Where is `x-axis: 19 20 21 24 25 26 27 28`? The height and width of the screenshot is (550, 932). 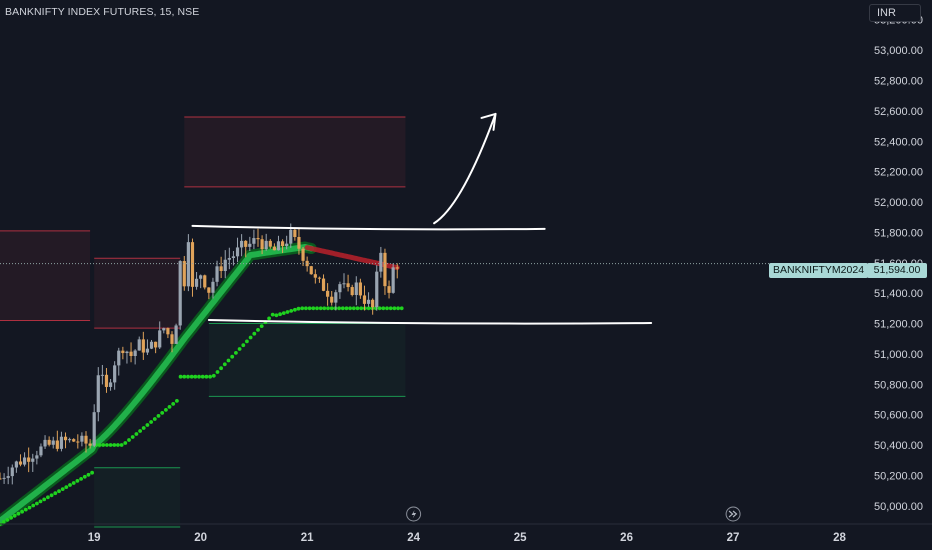
x-axis: 19 20 21 24 25 26 27 28 is located at coordinates (466, 533).